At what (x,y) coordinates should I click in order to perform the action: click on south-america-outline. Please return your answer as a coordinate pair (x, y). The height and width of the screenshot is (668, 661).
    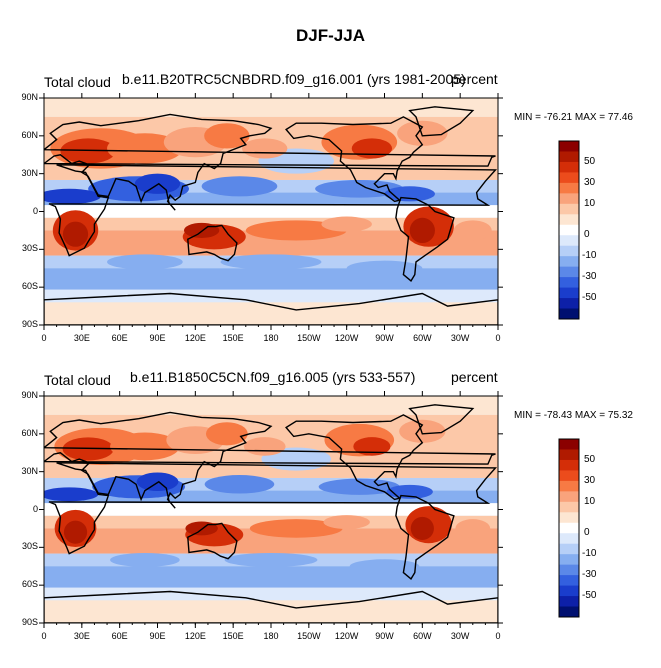
    Looking at the image, I should click on (425, 537).